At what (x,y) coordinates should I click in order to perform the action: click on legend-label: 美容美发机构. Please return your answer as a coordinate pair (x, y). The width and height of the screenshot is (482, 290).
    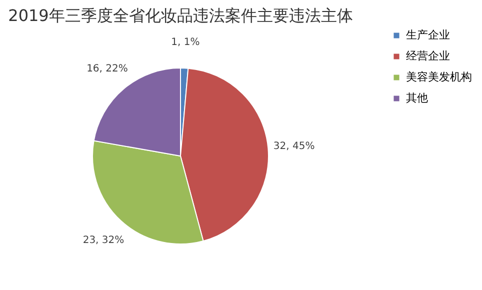
    Looking at the image, I should click on (439, 77).